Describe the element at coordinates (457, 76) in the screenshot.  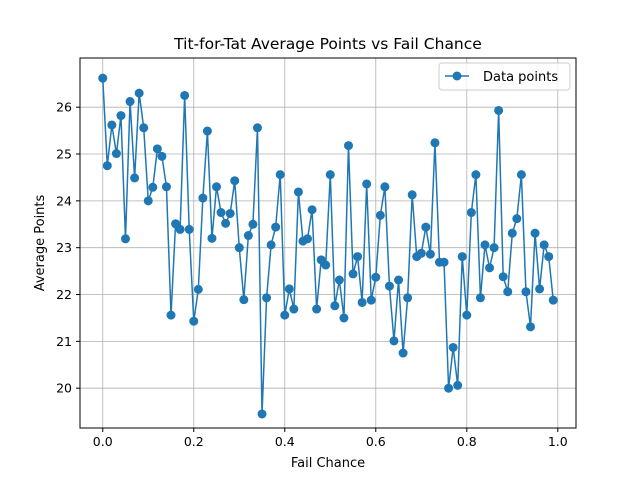
I see `legend-marker-swatch` at that location.